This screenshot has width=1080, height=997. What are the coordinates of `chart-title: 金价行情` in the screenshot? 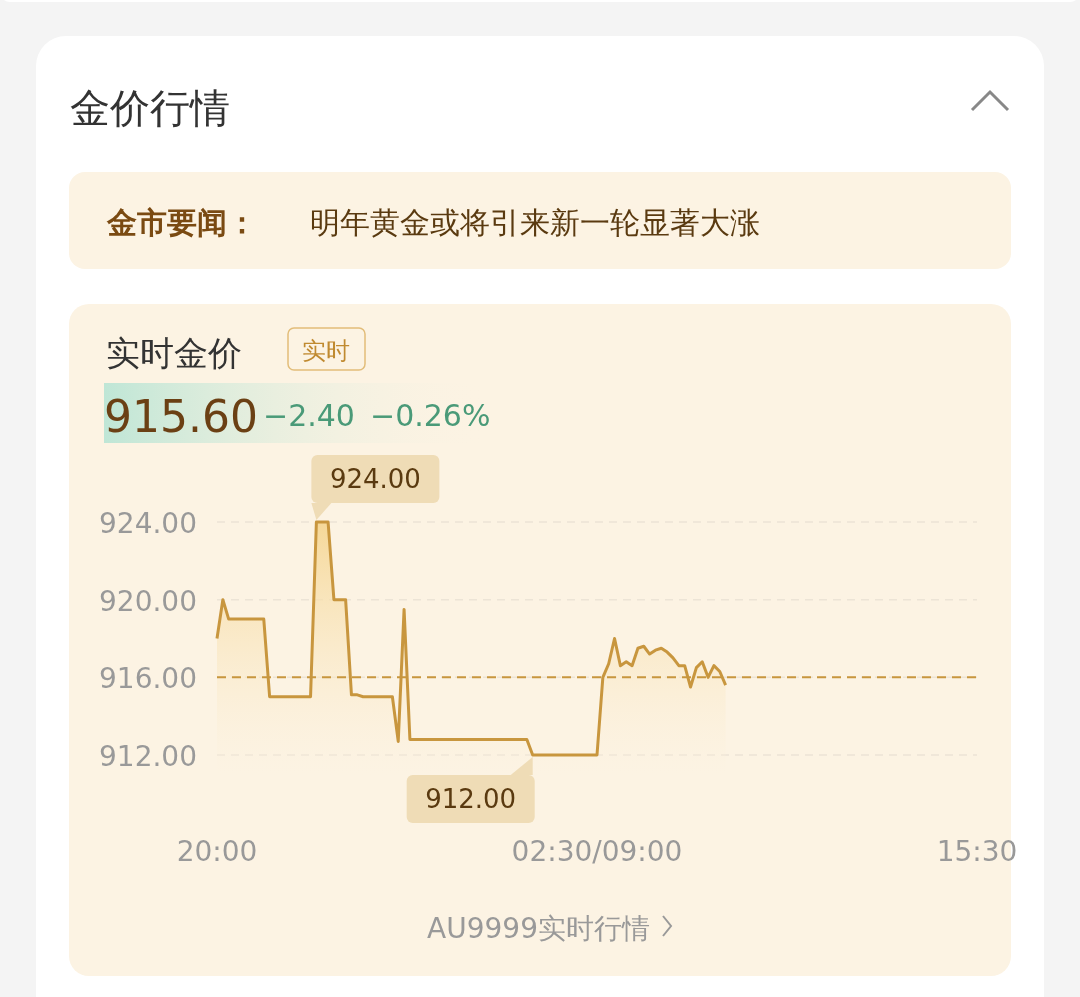 It's located at (150, 108).